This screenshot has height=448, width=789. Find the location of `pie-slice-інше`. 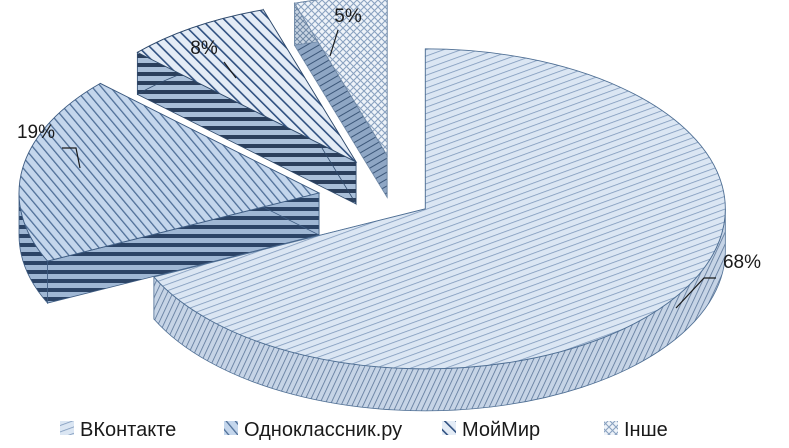

pie-slice-інше is located at coordinates (340, 99).